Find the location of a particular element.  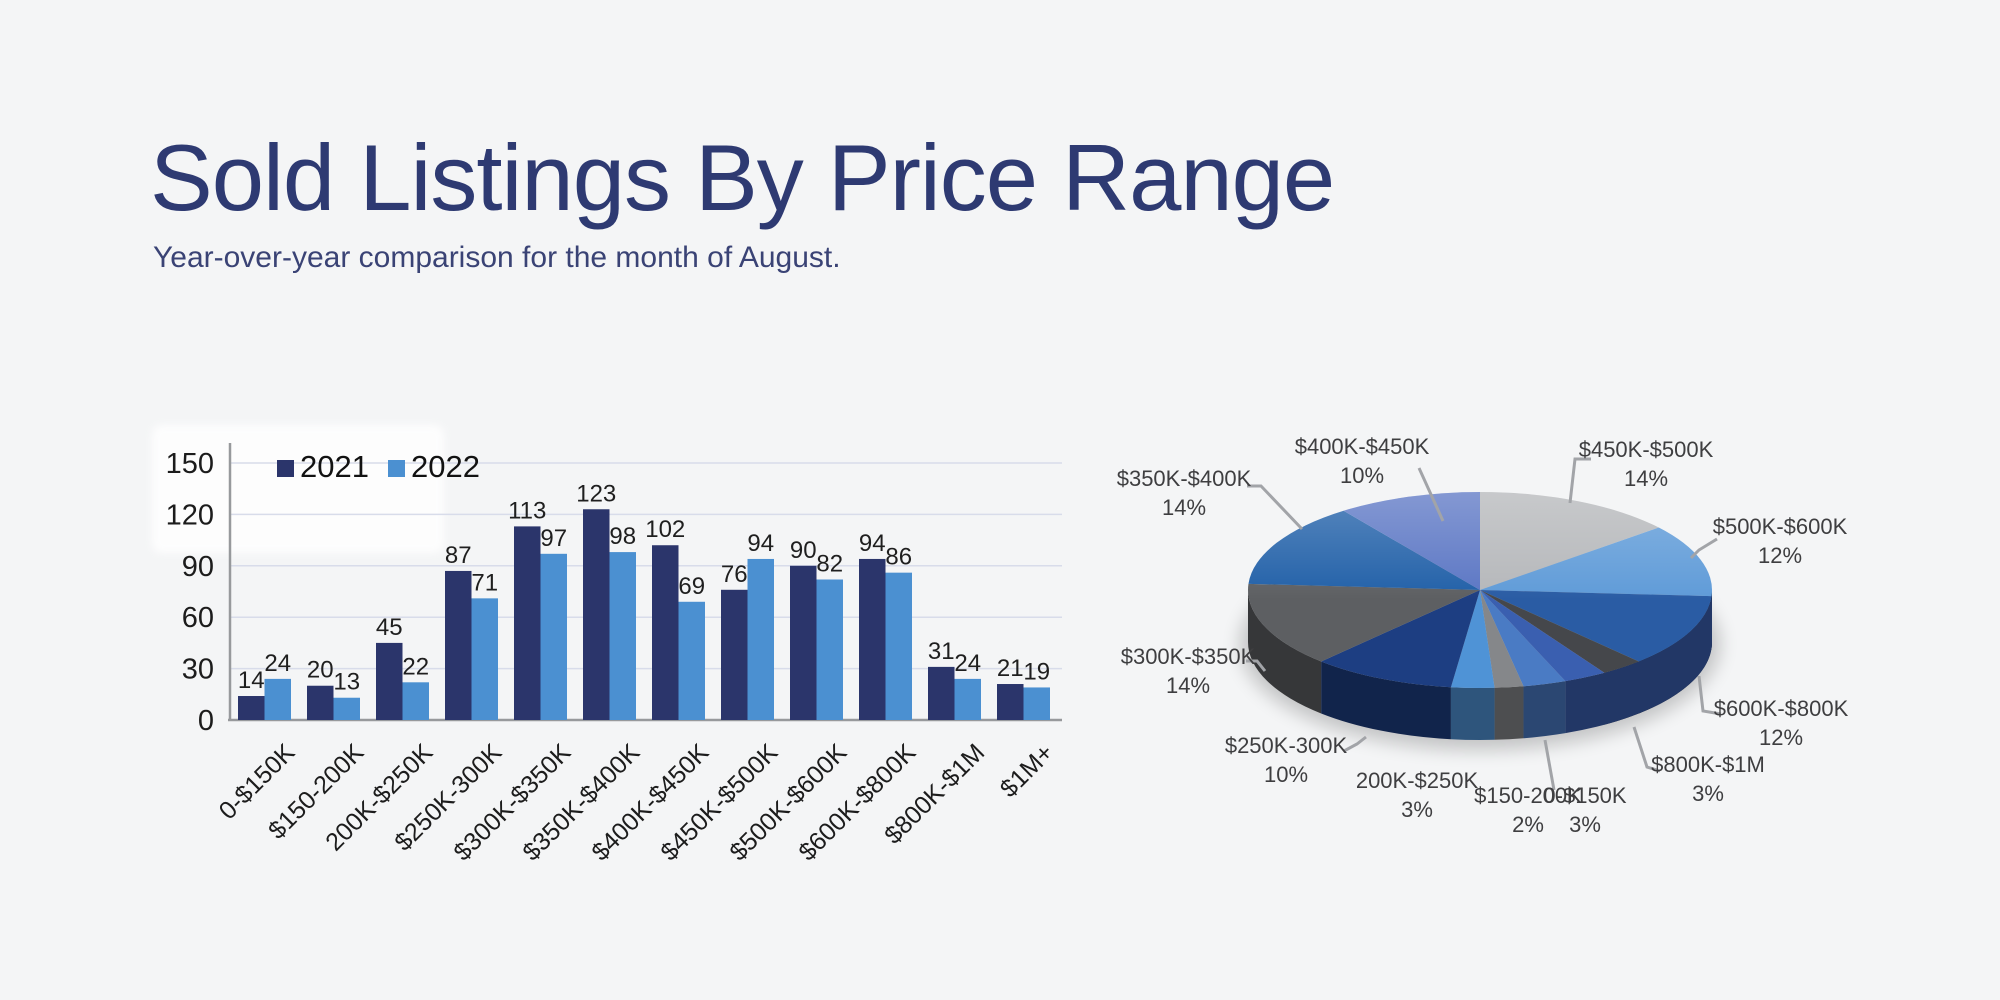

highlight-panel is located at coordinates (298, 489).